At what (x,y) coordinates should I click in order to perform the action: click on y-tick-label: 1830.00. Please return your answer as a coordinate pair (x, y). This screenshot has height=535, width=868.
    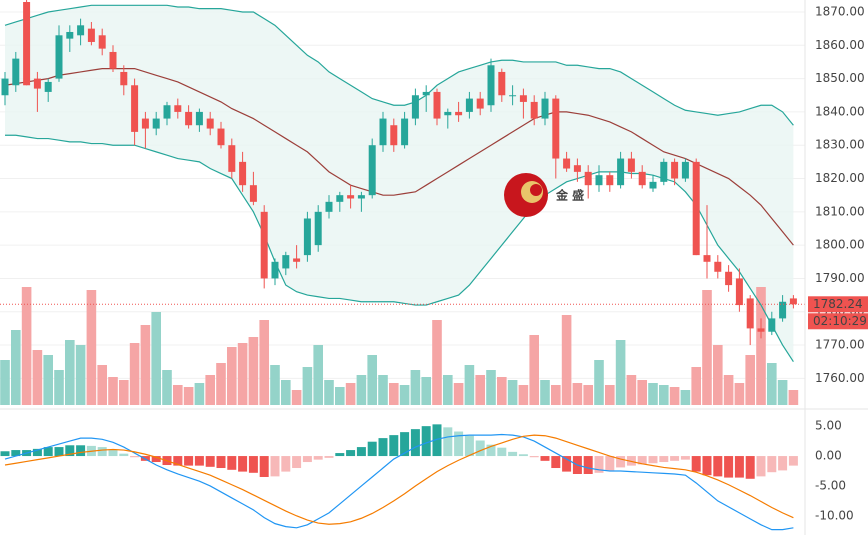
    Looking at the image, I should click on (840, 145).